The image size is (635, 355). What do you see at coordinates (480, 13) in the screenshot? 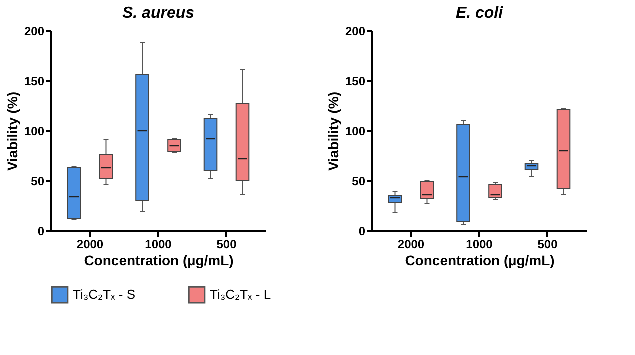
I see `chart-title: E. coli` at bounding box center [480, 13].